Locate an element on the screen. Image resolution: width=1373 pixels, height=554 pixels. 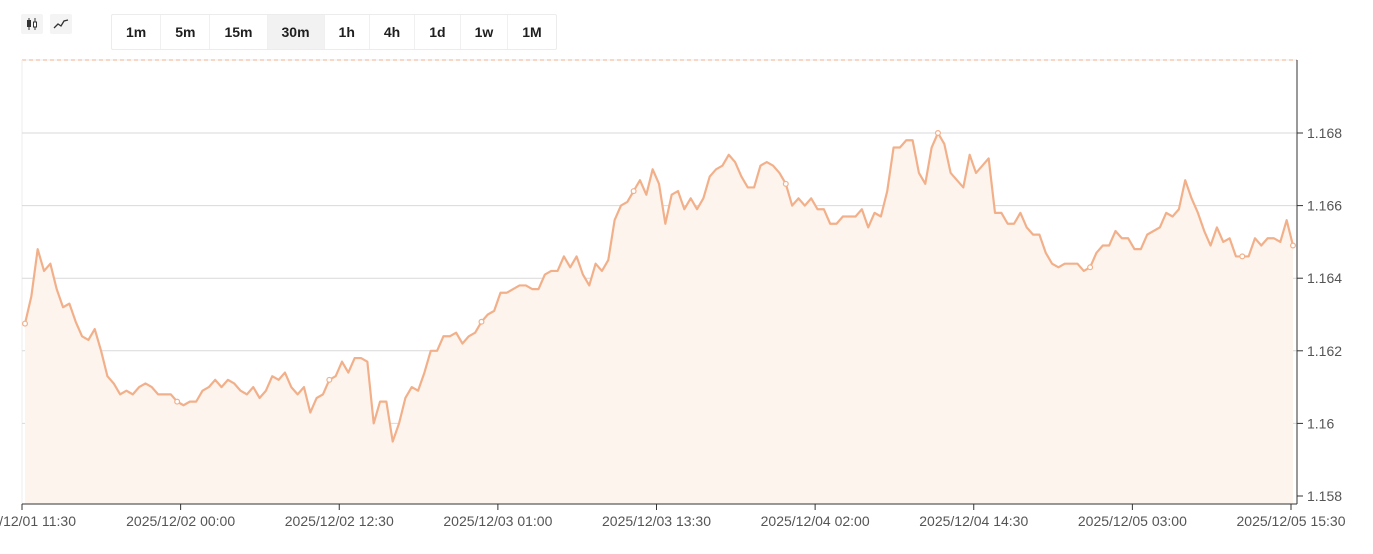
x-tick-label: 2025/12/02 00:00 is located at coordinates (180, 521).